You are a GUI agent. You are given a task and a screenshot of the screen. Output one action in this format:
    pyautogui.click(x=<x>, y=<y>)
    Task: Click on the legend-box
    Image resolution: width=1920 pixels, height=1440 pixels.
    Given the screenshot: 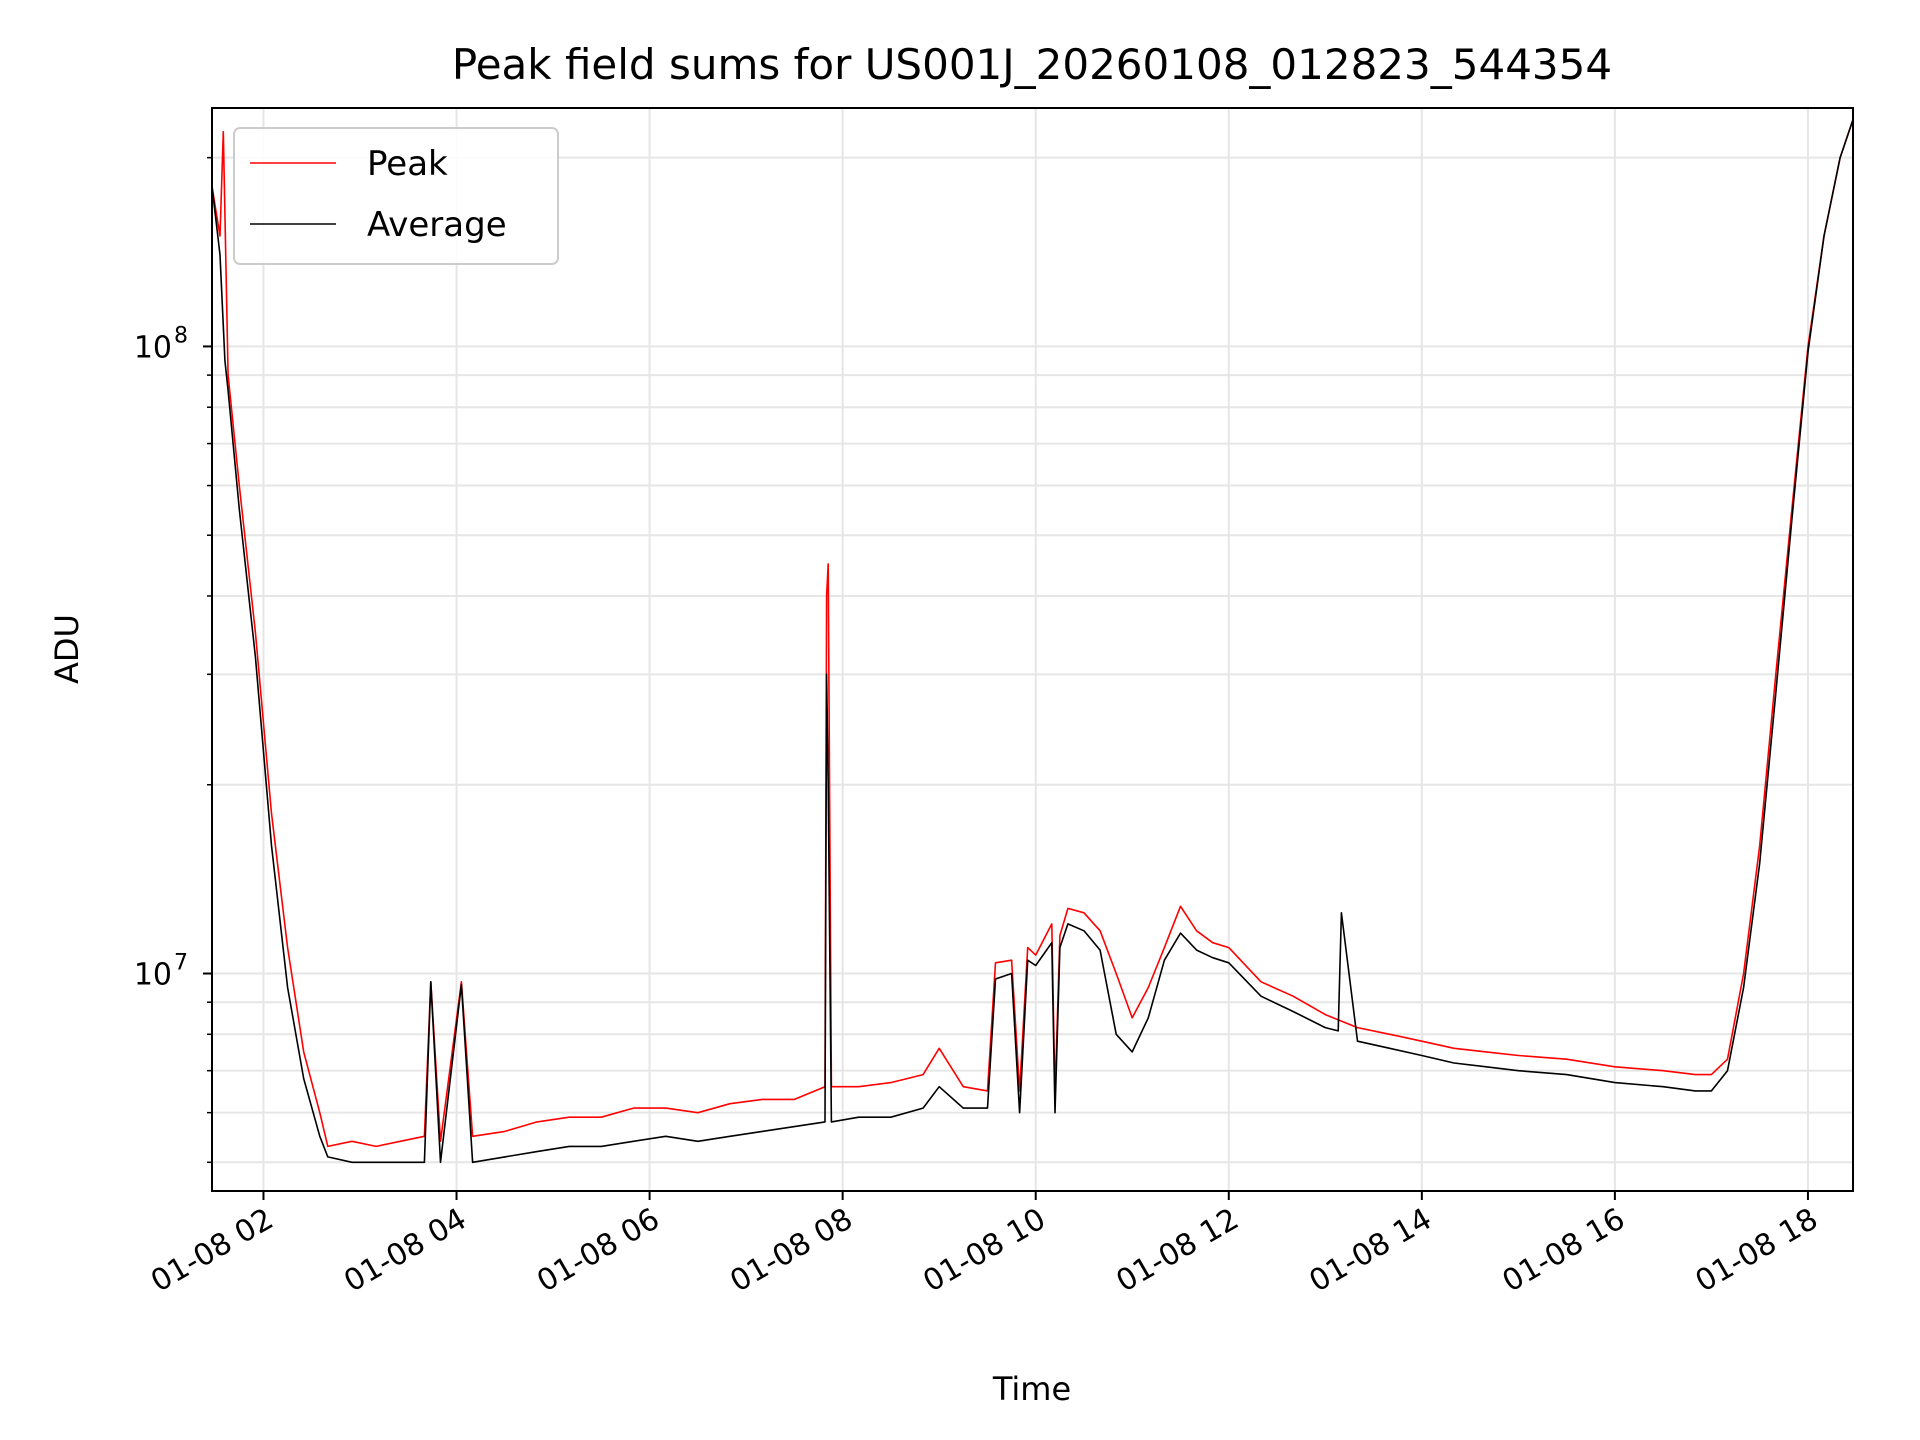 What is the action you would take?
    pyautogui.click(x=396, y=196)
    